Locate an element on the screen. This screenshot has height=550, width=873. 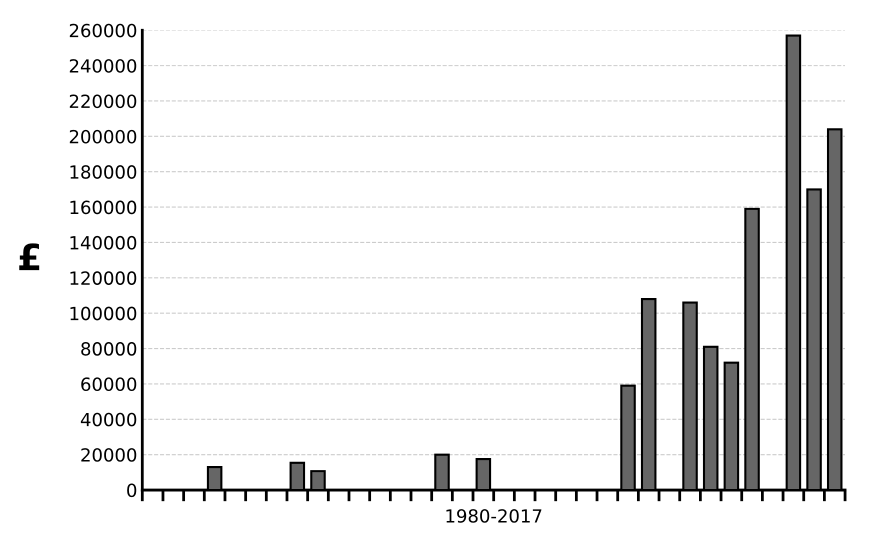
y-tick-label: 140000 is located at coordinates (103, 243).